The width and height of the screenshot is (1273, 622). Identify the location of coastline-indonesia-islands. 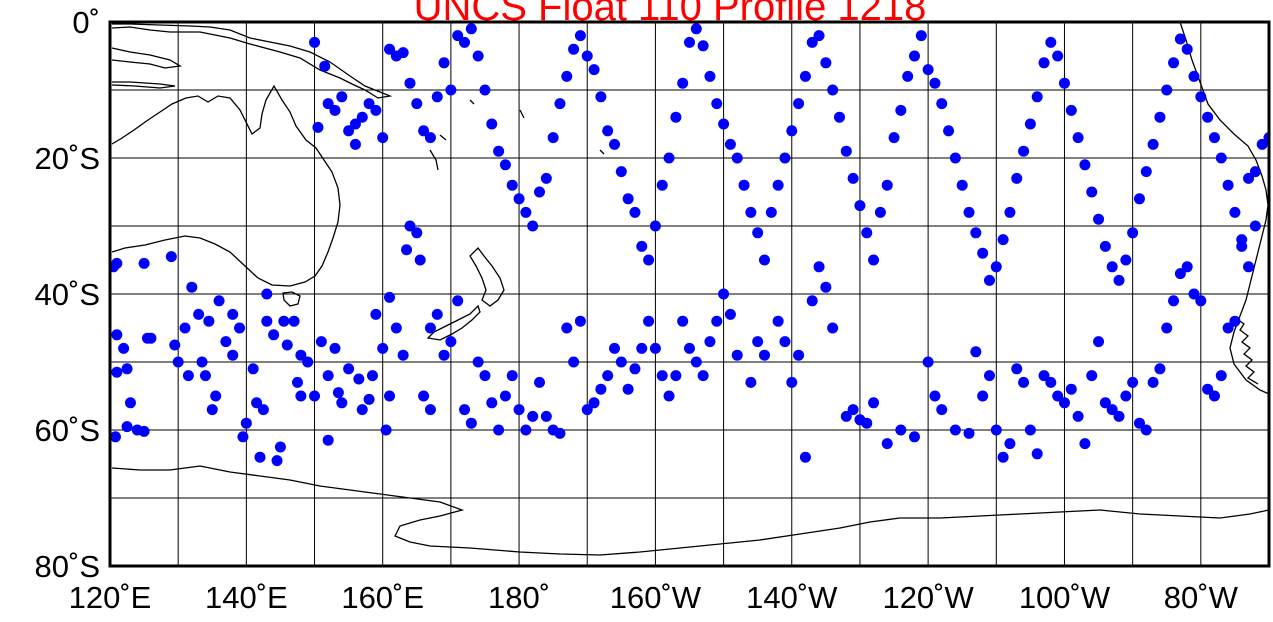
(146, 68).